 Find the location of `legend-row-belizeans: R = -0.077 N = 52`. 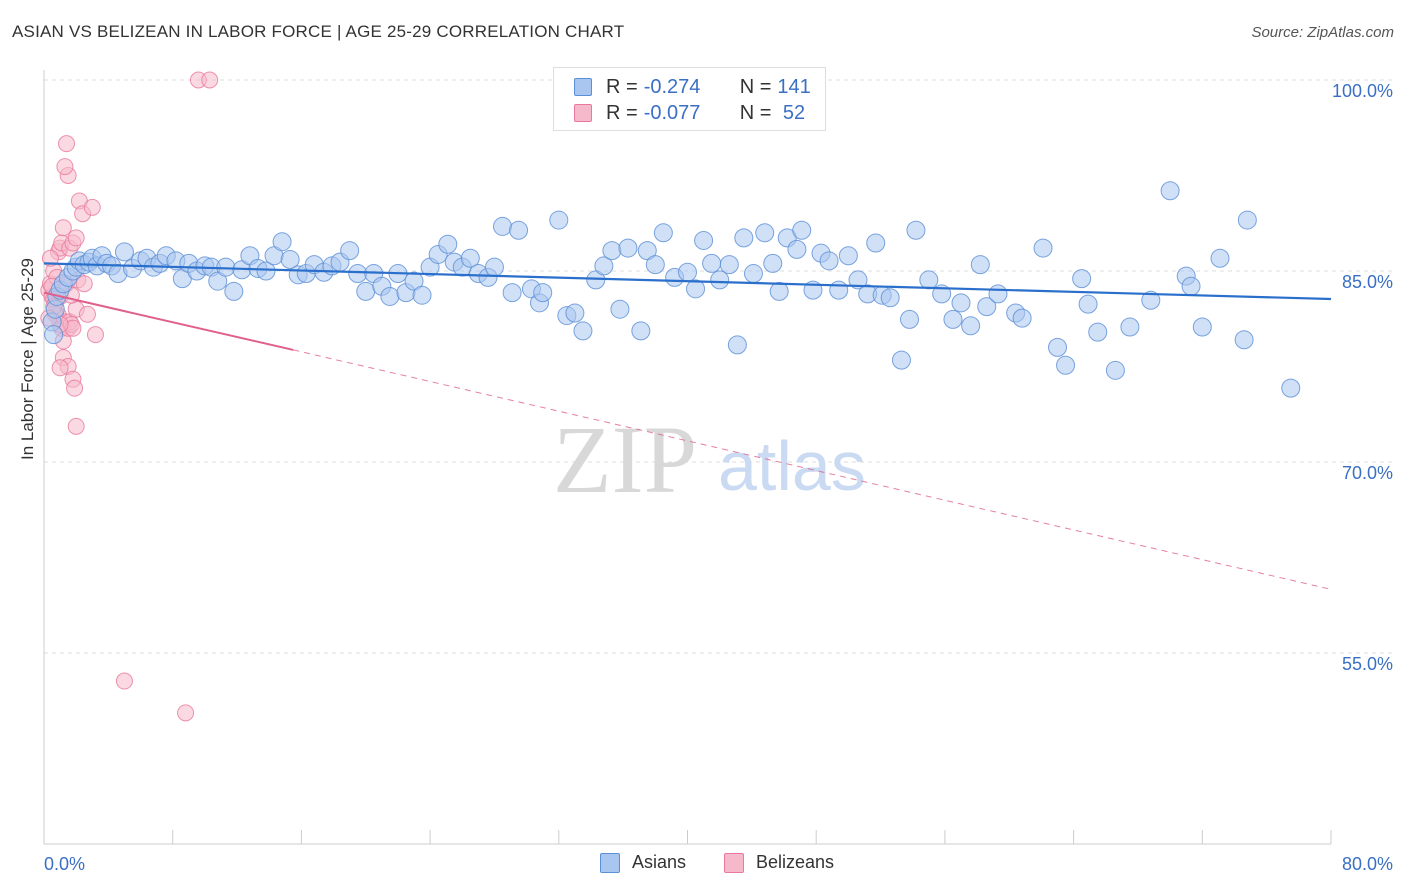

legend-row-belizeans: R = -0.077 N = 52 is located at coordinates (689, 113).